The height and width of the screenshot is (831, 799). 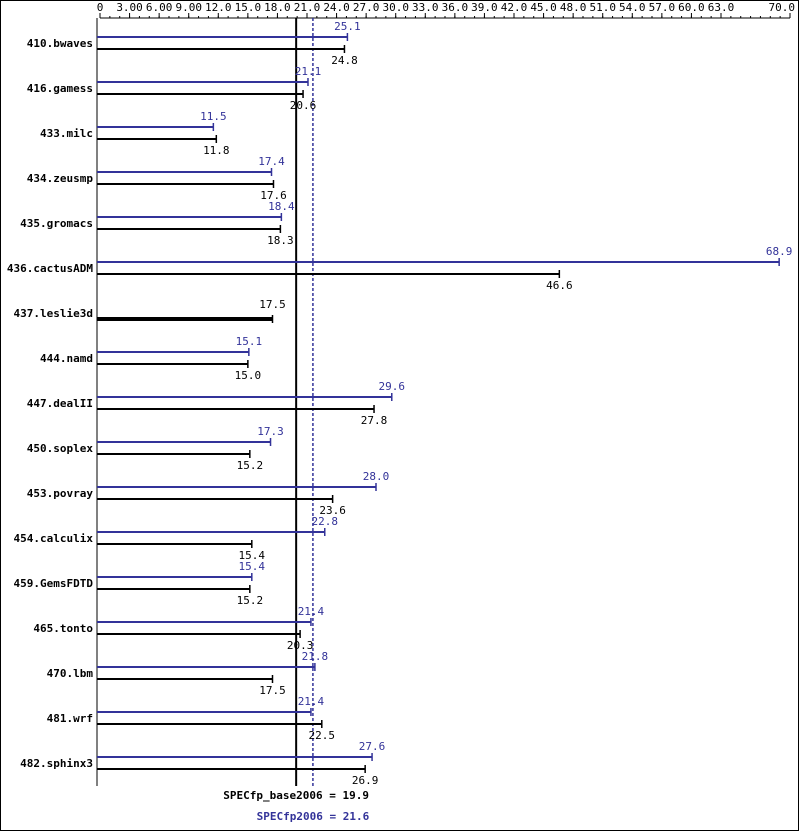 What do you see at coordinates (721, 7) in the screenshot?
I see `x-tick-label: 63.0` at bounding box center [721, 7].